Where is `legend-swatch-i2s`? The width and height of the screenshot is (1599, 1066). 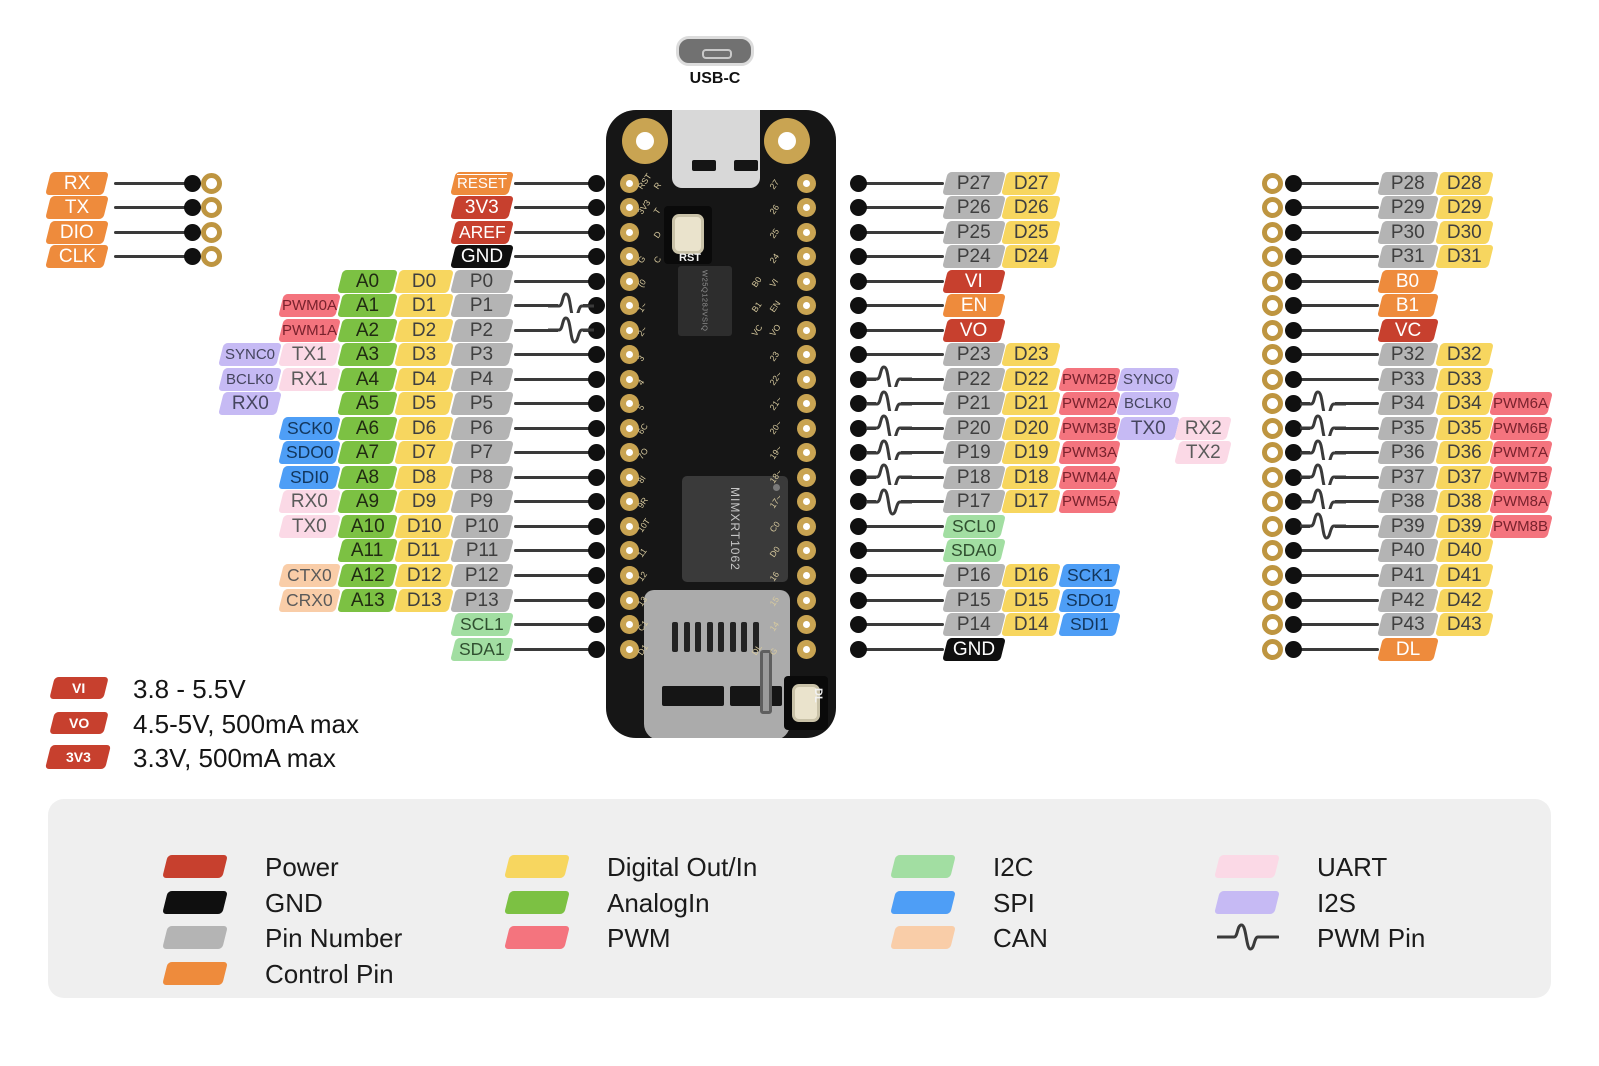 legend-swatch-i2s is located at coordinates (1247, 902).